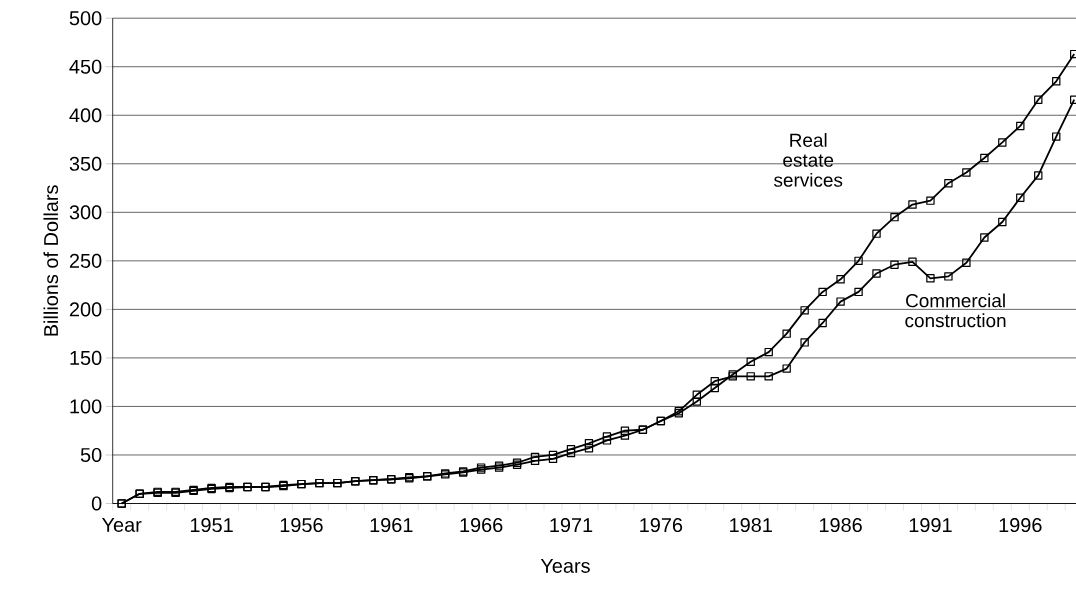  What do you see at coordinates (565, 566) in the screenshot?
I see `x-axis-title: Years` at bounding box center [565, 566].